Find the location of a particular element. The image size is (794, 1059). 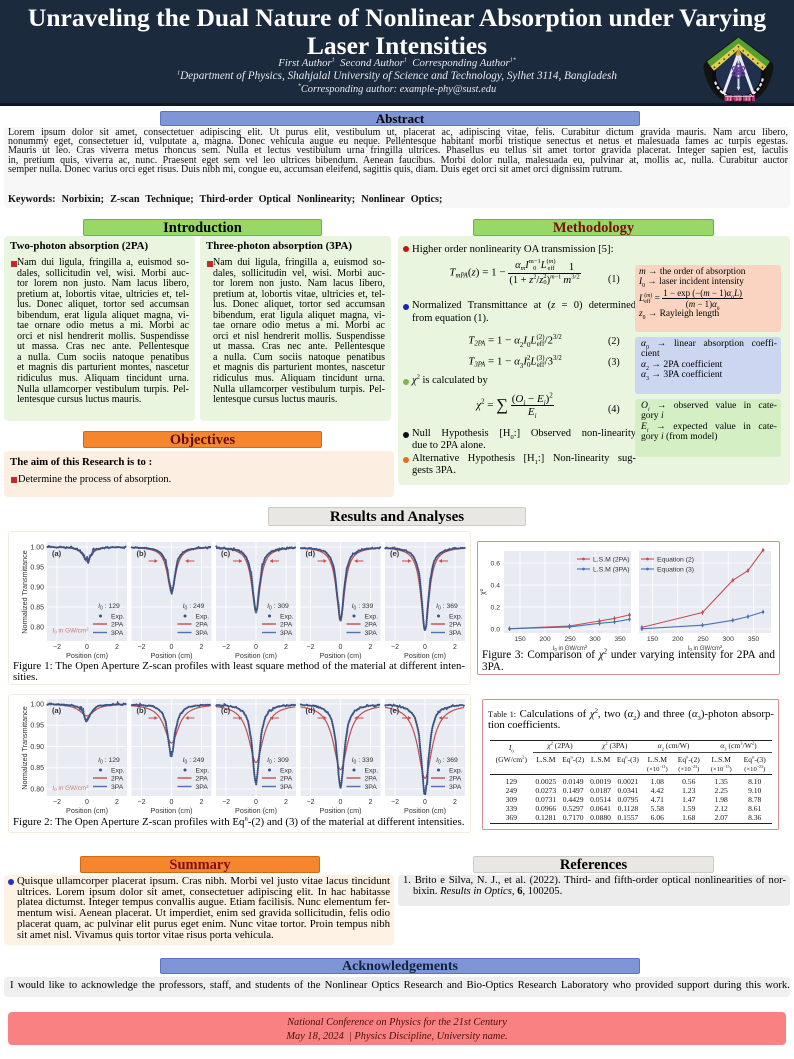

svg-text: 0.4 is located at coordinates (496, 585).